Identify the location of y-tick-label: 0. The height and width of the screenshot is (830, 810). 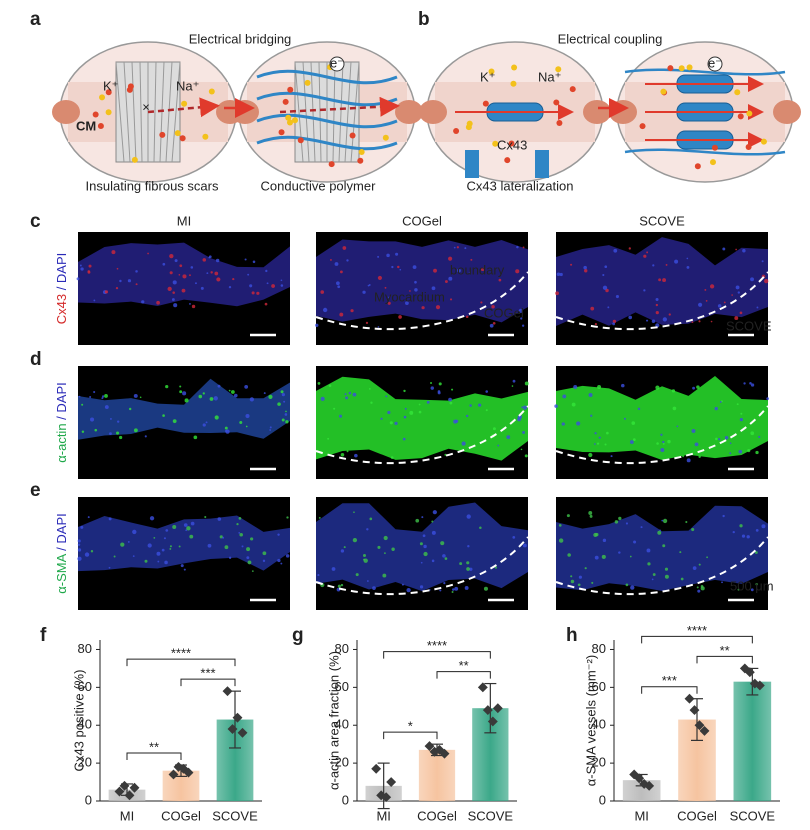
(602, 799).